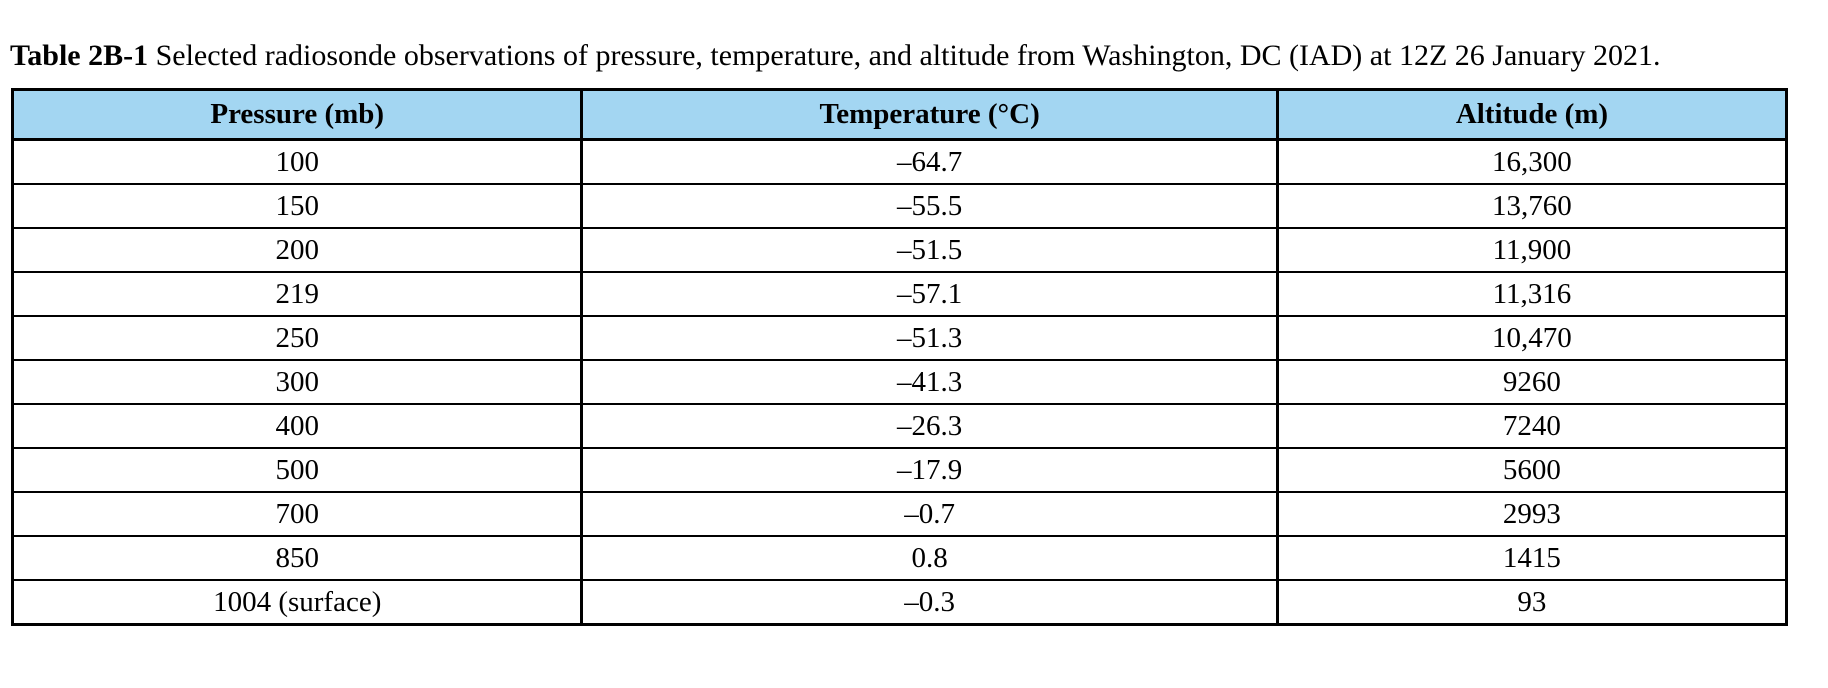 The image size is (1828, 688). I want to click on pressure-cell: 100, so click(297, 162).